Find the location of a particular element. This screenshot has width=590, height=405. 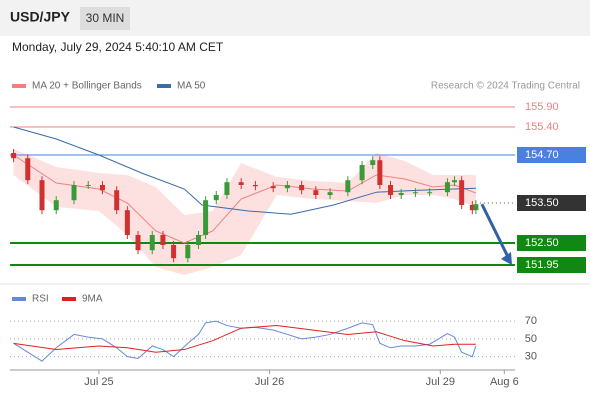

x-tick-label: Aug 6 is located at coordinates (504, 382).